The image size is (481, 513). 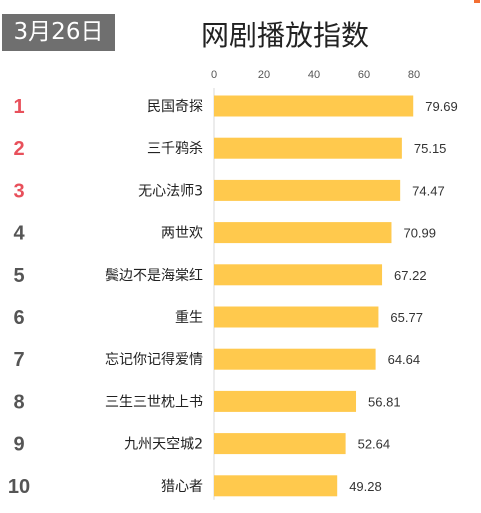 I want to click on category-label: 无心法师3, so click(x=170, y=191).